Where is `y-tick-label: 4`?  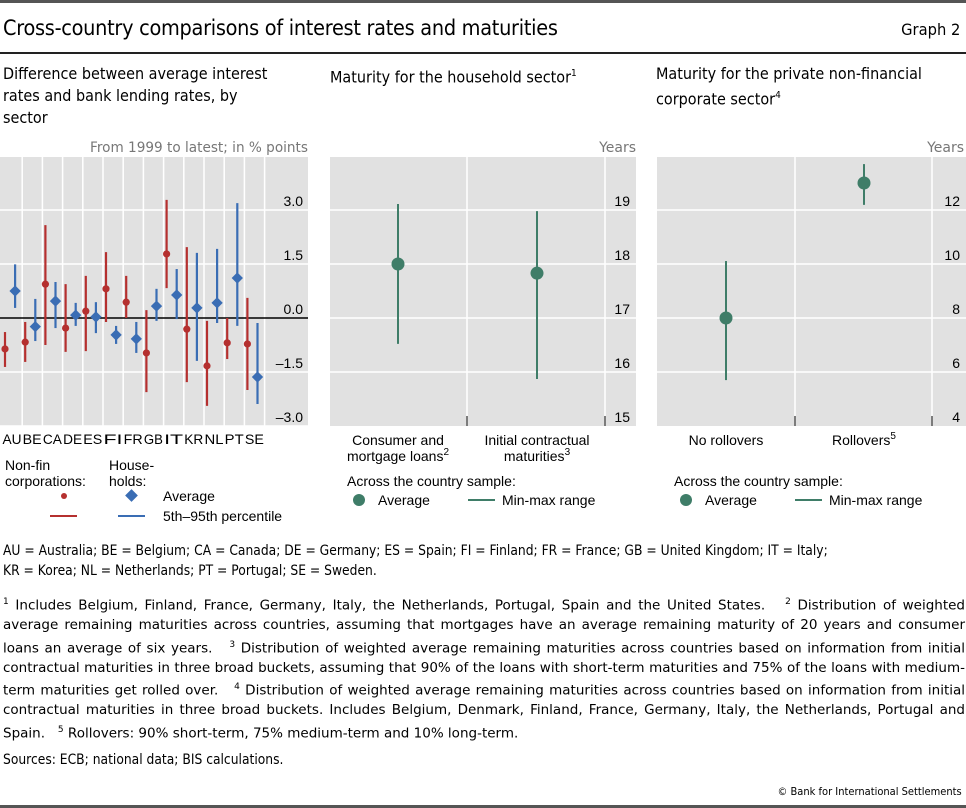
y-tick-label: 4 is located at coordinates (956, 417).